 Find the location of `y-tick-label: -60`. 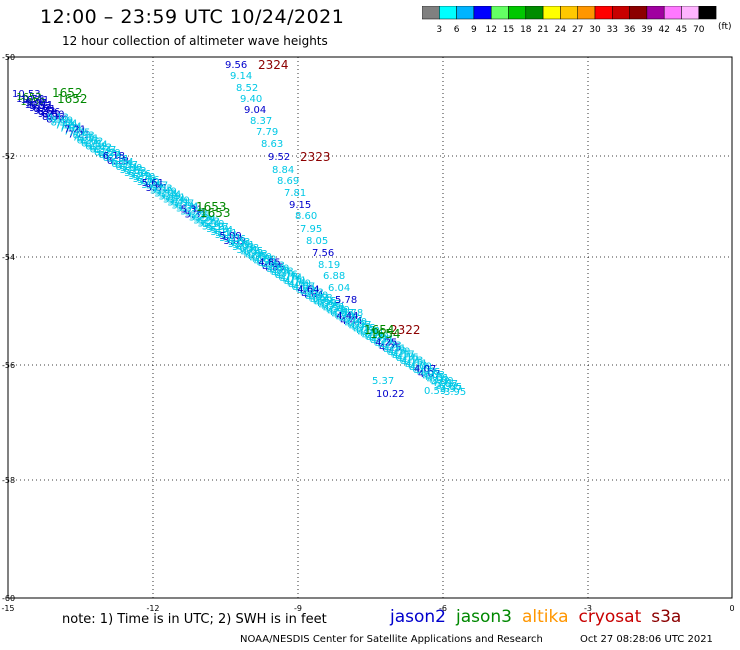

y-tick-label: -60 is located at coordinates (8, 598).